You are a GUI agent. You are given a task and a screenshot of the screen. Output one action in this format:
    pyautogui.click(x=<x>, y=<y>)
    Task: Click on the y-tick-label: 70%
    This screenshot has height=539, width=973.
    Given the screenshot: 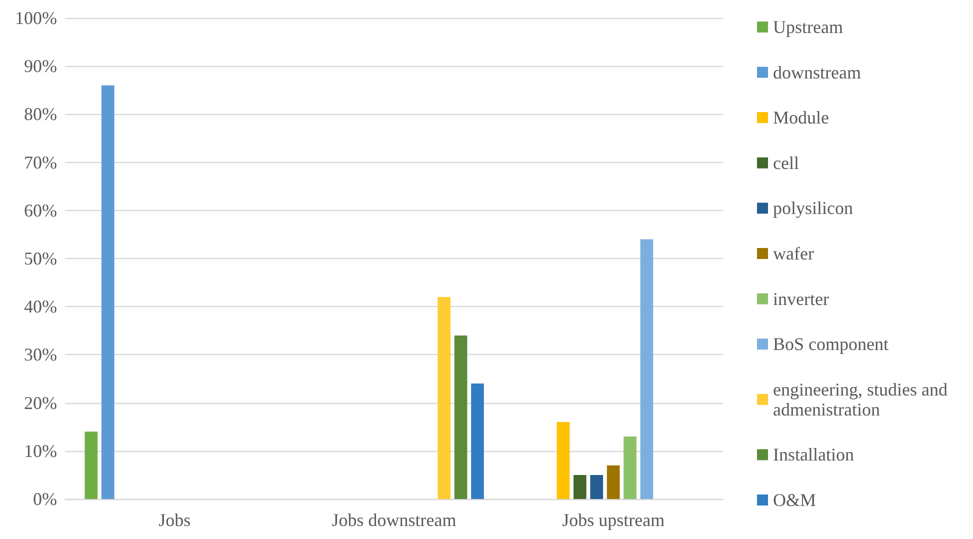 What is the action you would take?
    pyautogui.click(x=40, y=162)
    